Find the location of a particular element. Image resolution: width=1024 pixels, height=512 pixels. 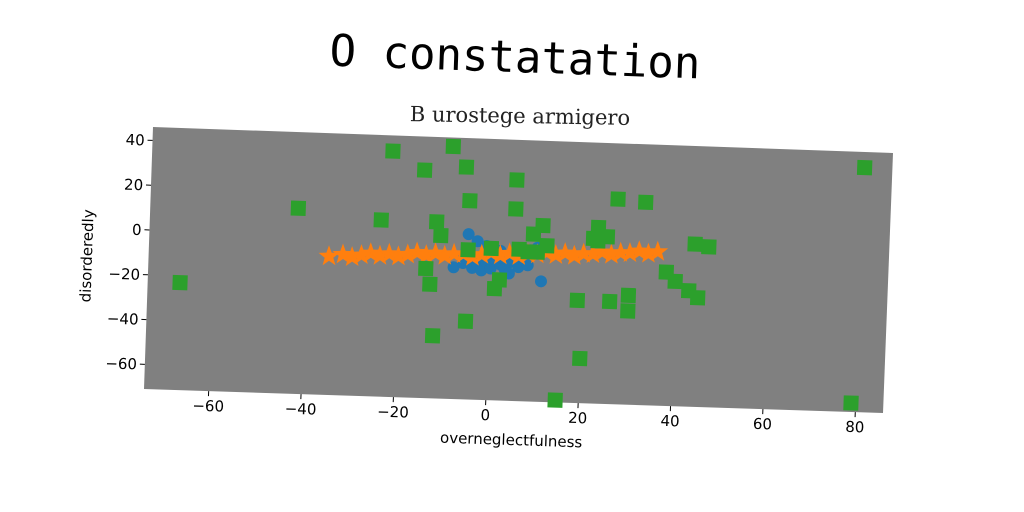

y-tick-label: −40 is located at coordinates (123, 319).